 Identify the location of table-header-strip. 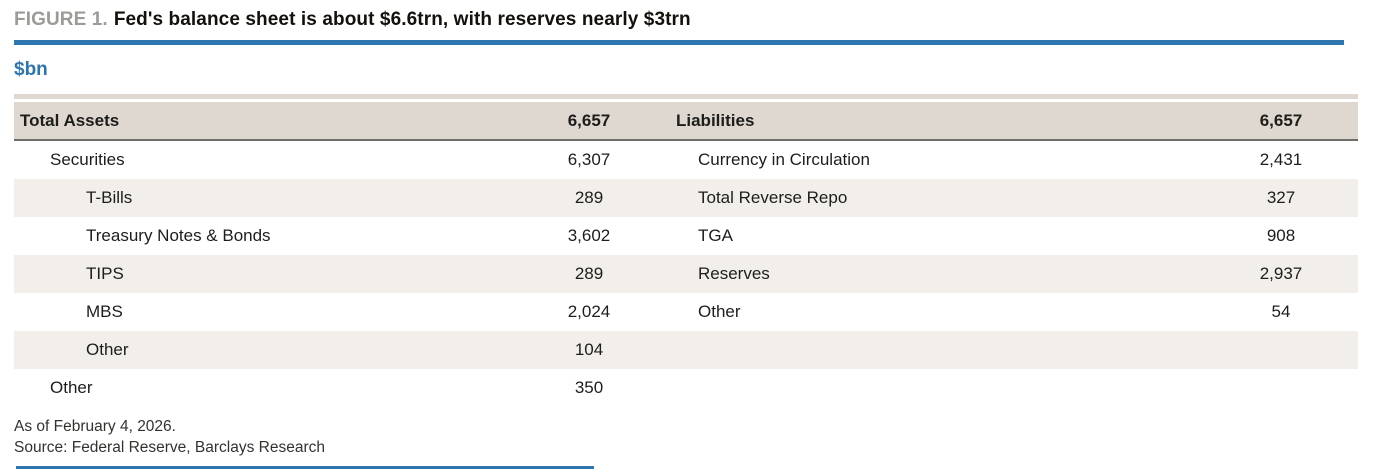
(686, 96).